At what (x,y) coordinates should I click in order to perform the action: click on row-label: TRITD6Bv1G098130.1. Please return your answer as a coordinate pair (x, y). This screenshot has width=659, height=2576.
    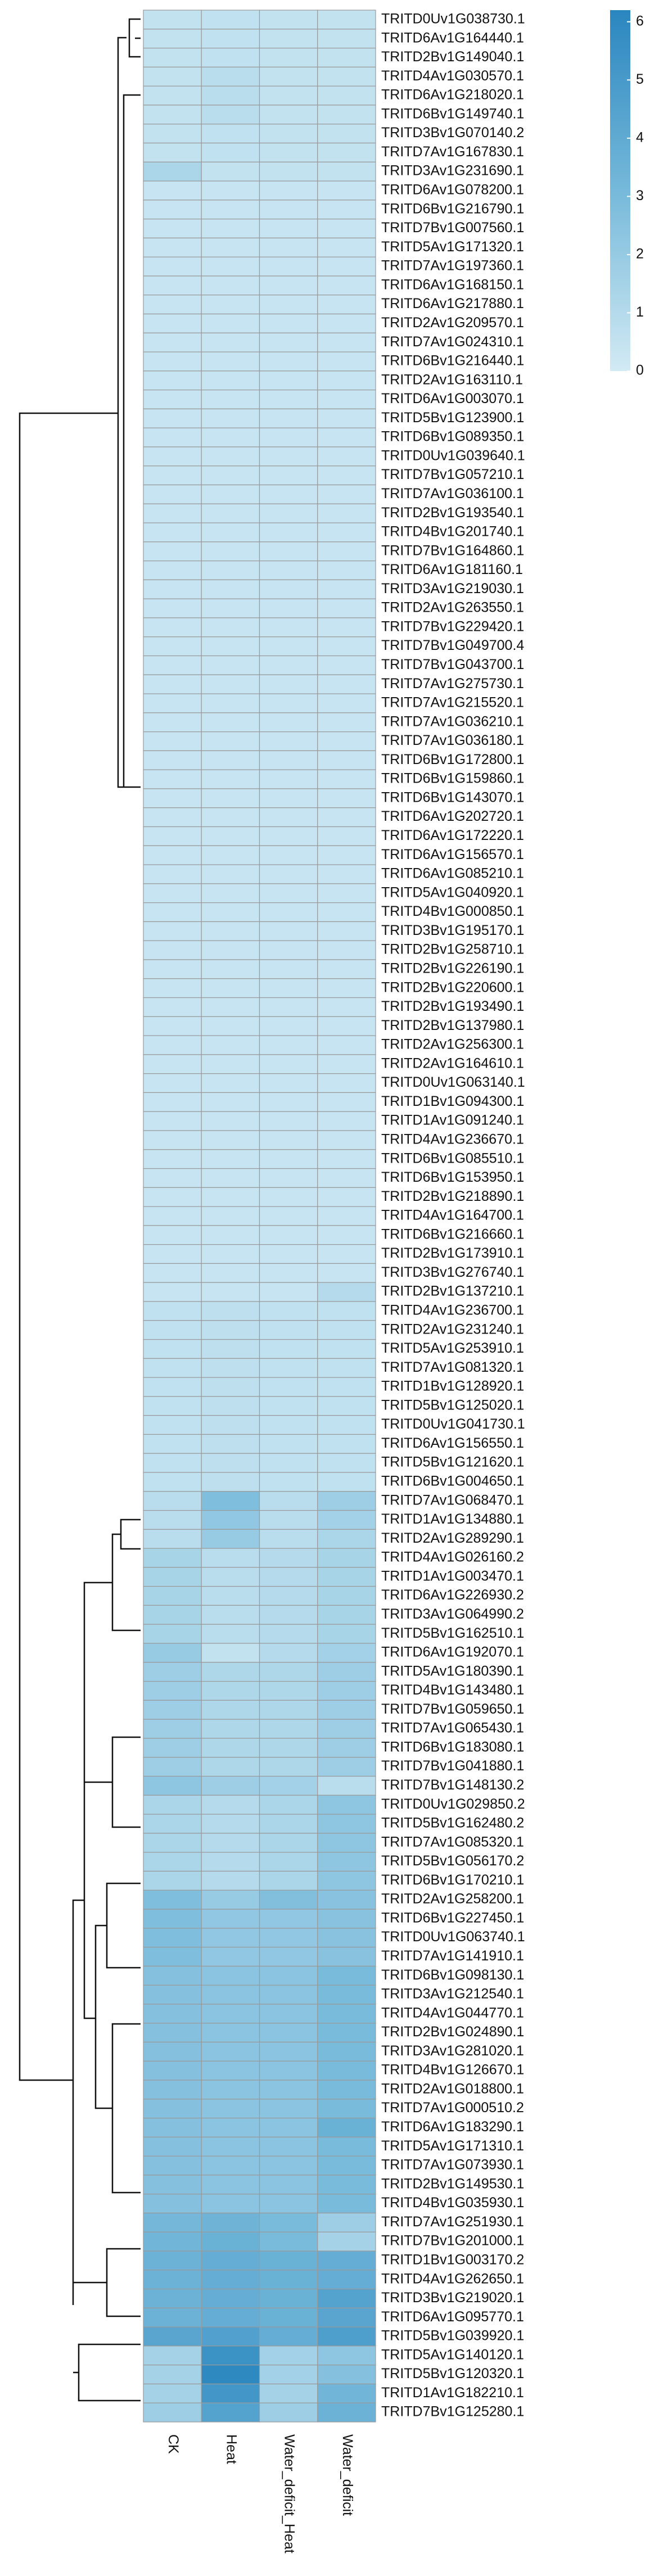
    Looking at the image, I should click on (452, 1975).